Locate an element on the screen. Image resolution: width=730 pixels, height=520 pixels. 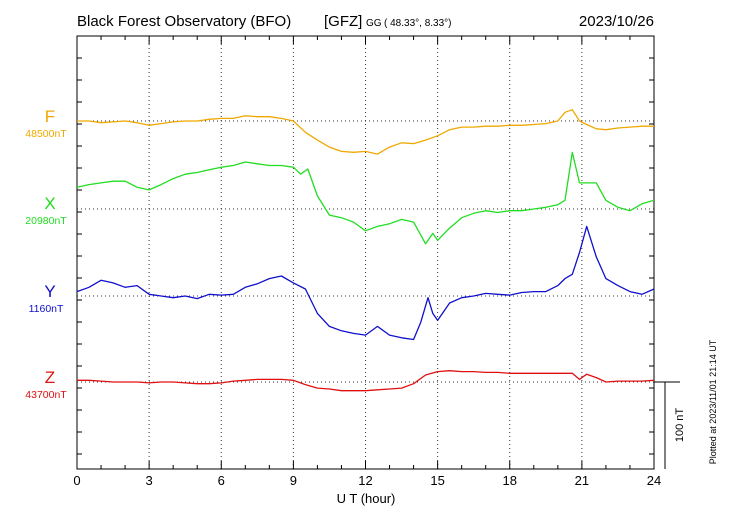
series-baseline-f: 48500nT is located at coordinates (46, 134).